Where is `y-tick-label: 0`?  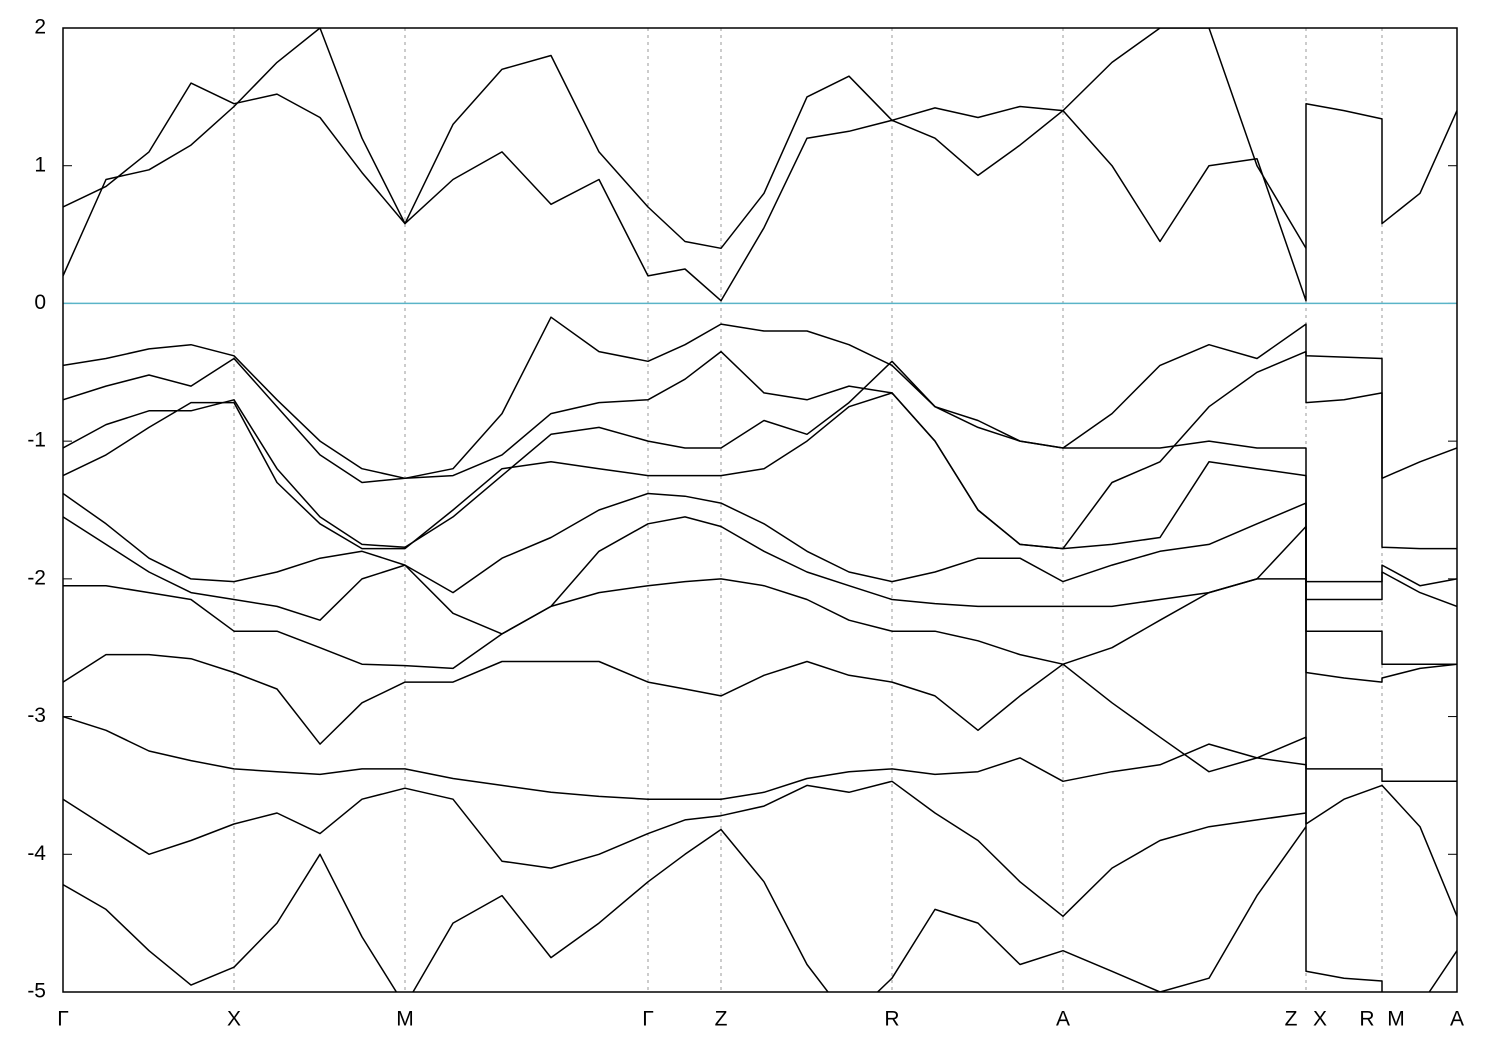 y-tick-label: 0 is located at coordinates (40, 302).